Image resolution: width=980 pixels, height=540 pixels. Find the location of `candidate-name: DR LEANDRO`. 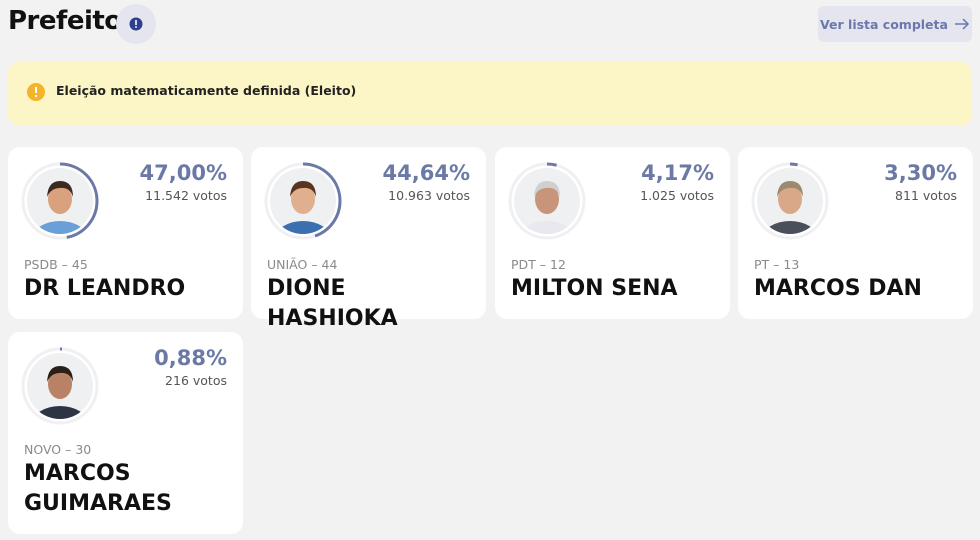

candidate-name: DR LEANDRO is located at coordinates (105, 288).